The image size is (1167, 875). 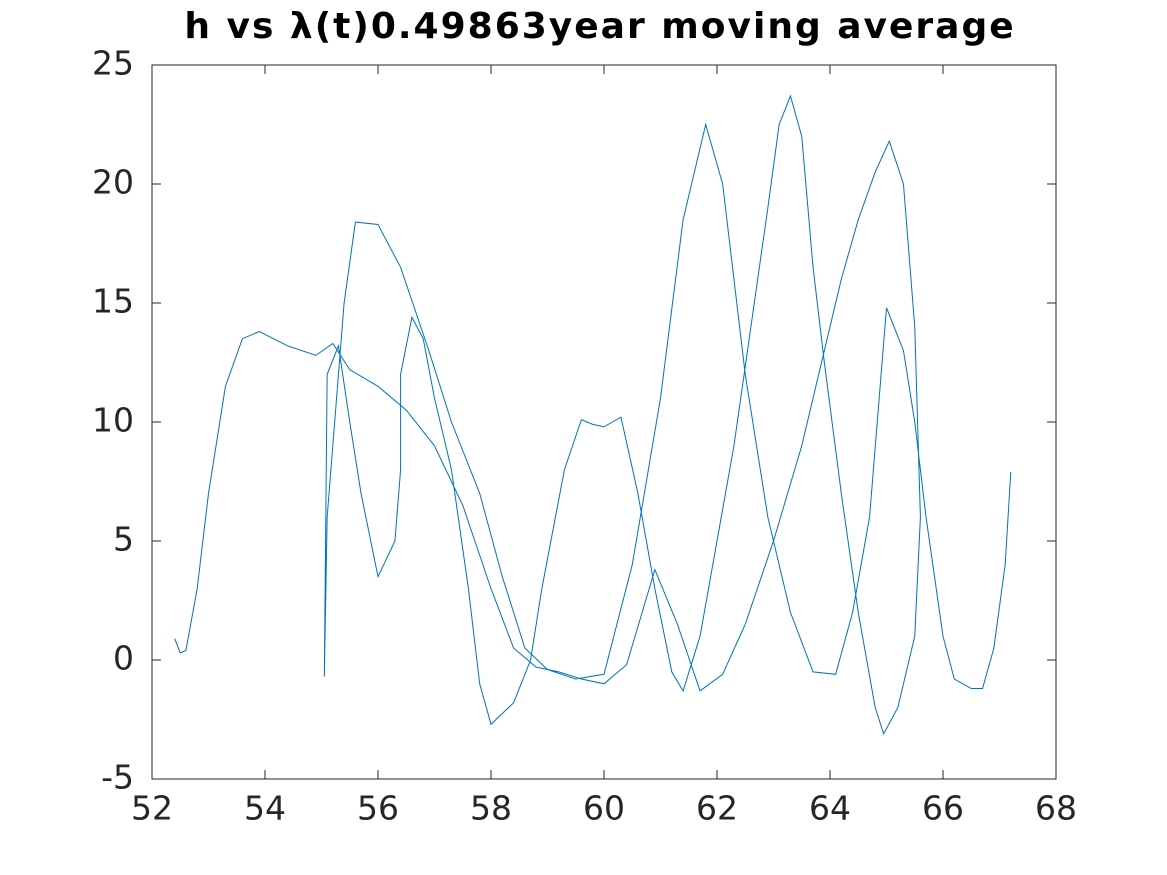 What do you see at coordinates (1056, 808) in the screenshot?
I see `x-tick-label: 68` at bounding box center [1056, 808].